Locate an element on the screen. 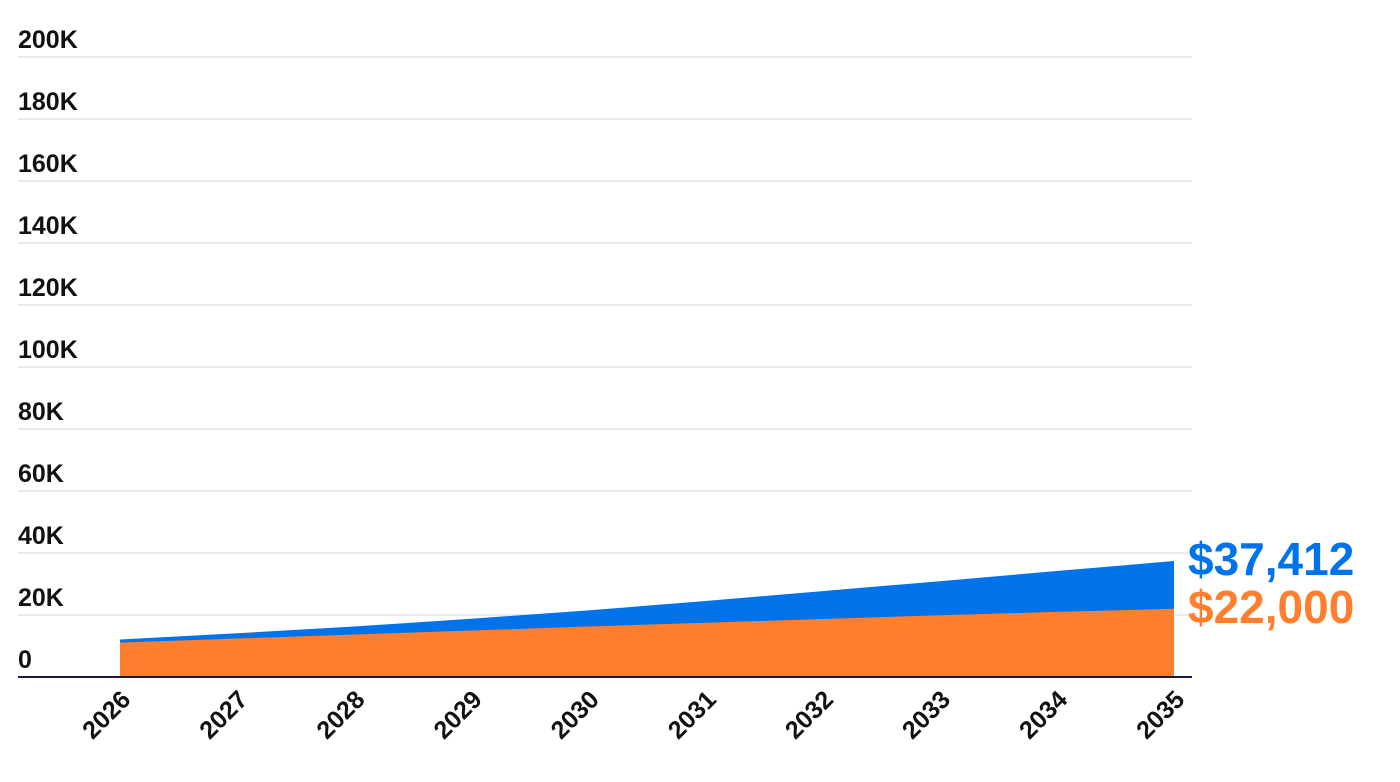  x-tick-label: 2035 is located at coordinates (1160, 714).